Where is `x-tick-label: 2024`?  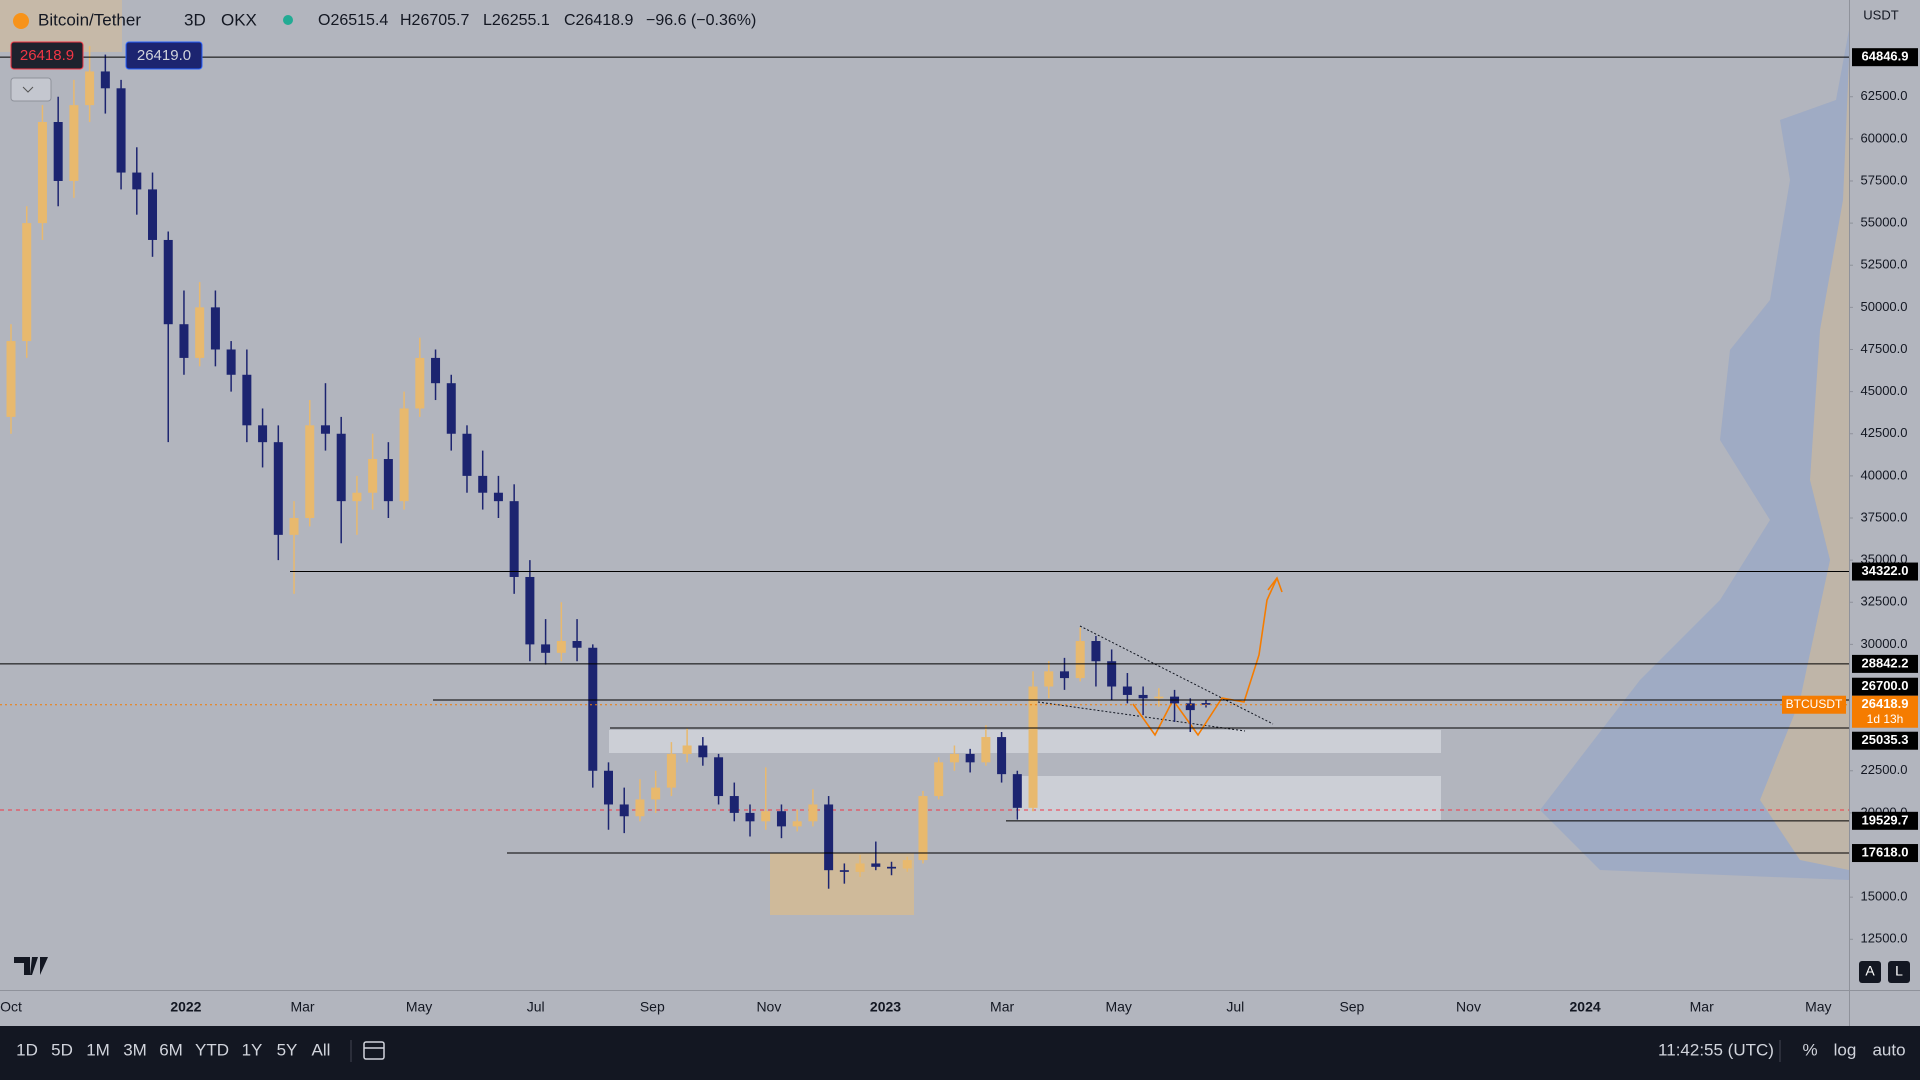
x-tick-label: 2024 is located at coordinates (1585, 1007).